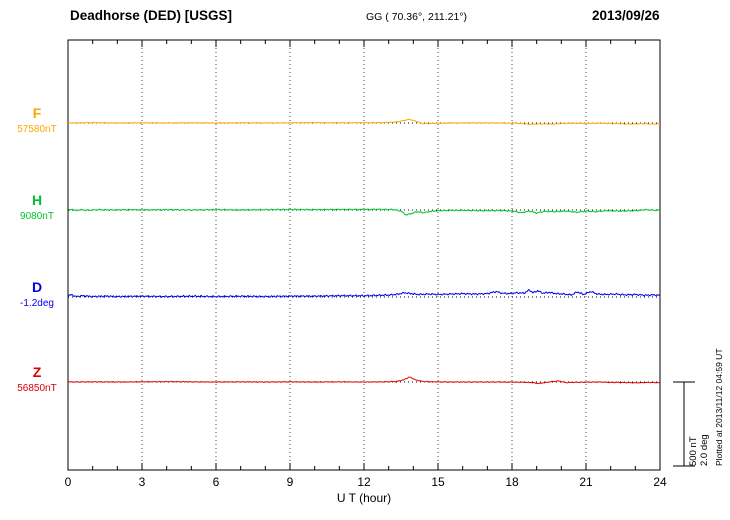  I want to click on plot-date: 2013/09/26, so click(626, 15).